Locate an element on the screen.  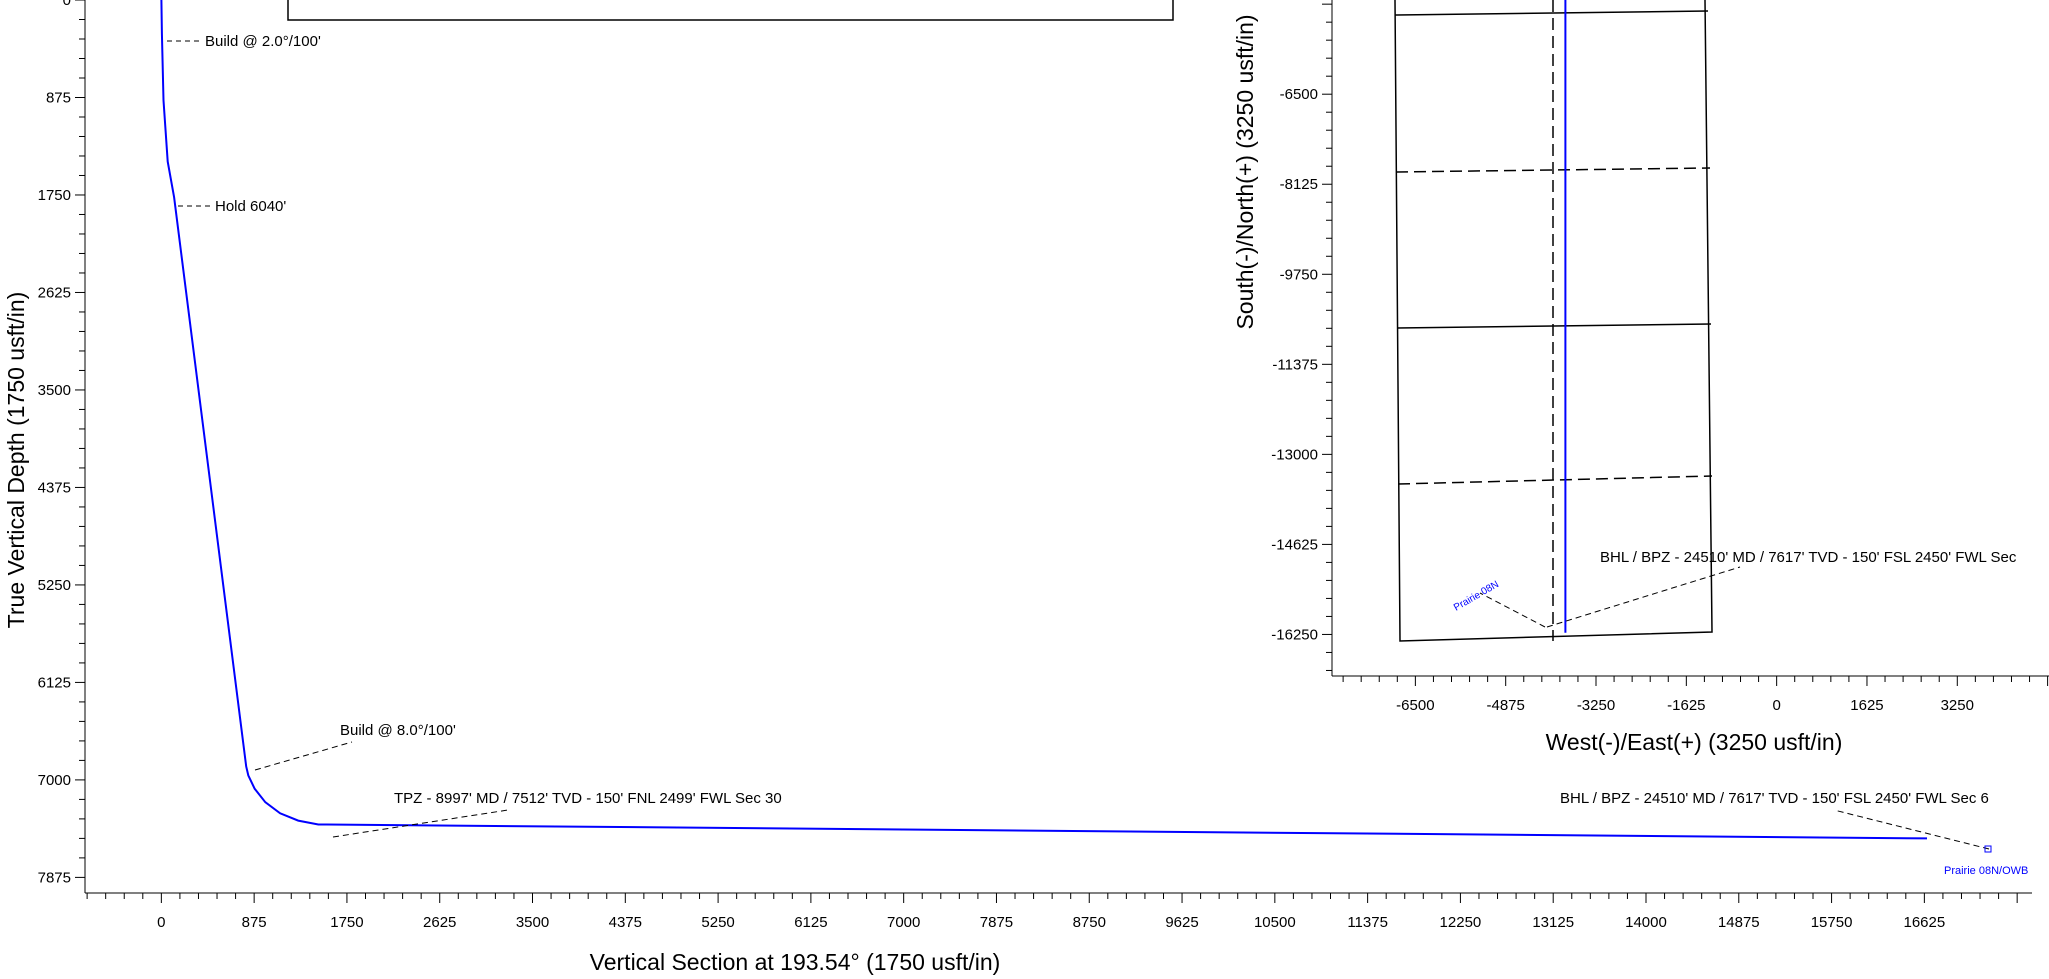
x-tick-label: -6500 is located at coordinates (1415, 705).